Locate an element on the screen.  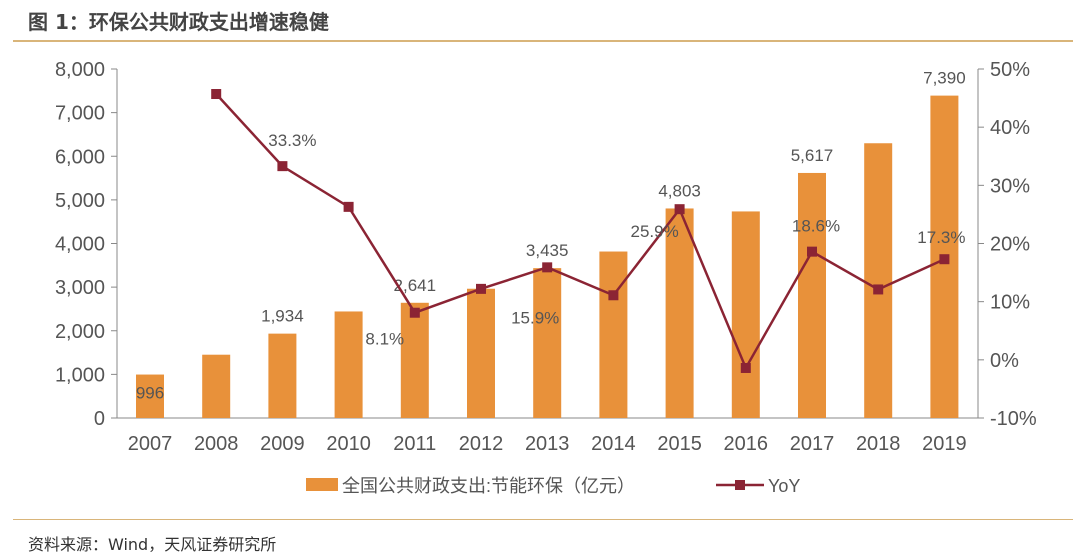
bar-2015 is located at coordinates (679, 313).